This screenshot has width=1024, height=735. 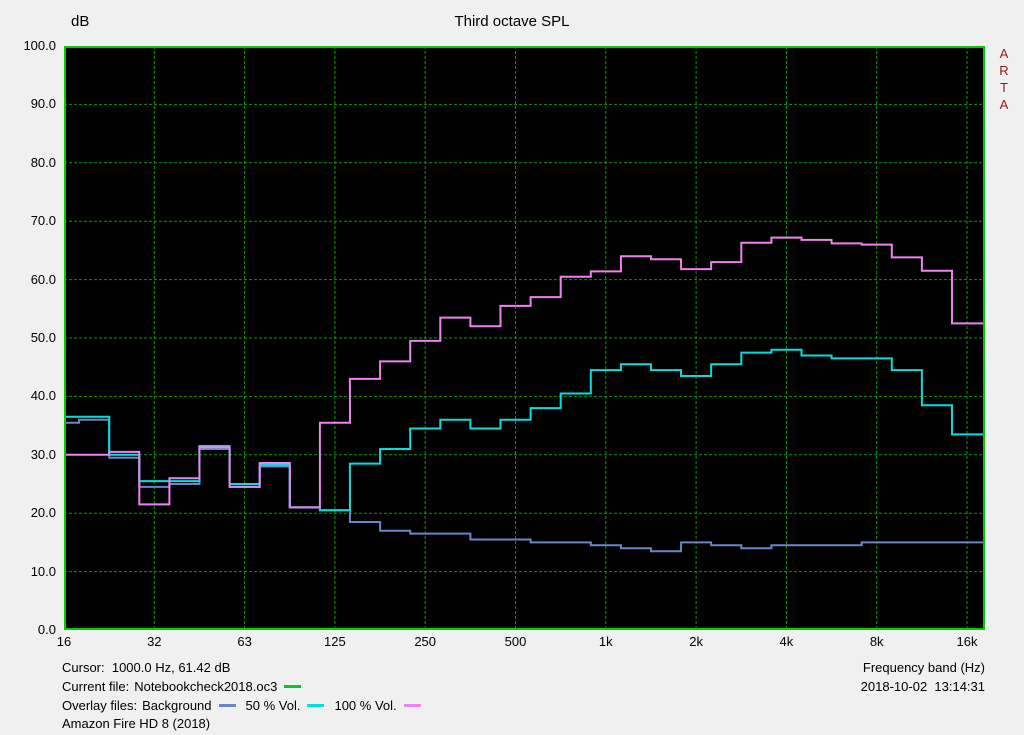 What do you see at coordinates (43, 162) in the screenshot?
I see `y-axis-tick-label: 80.0` at bounding box center [43, 162].